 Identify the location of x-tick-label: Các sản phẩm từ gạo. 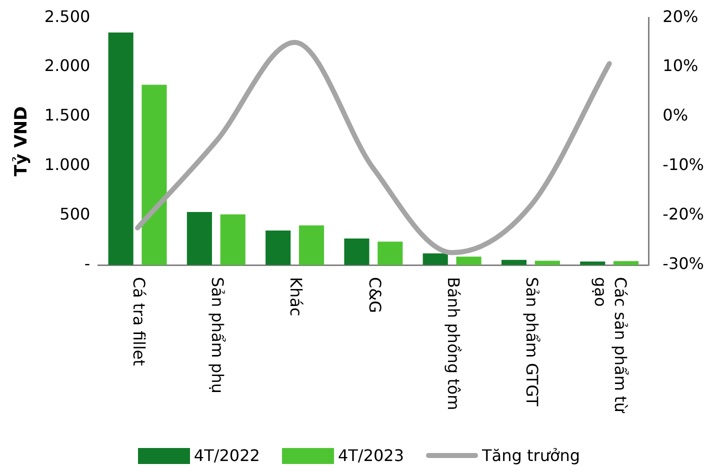
(610, 345).